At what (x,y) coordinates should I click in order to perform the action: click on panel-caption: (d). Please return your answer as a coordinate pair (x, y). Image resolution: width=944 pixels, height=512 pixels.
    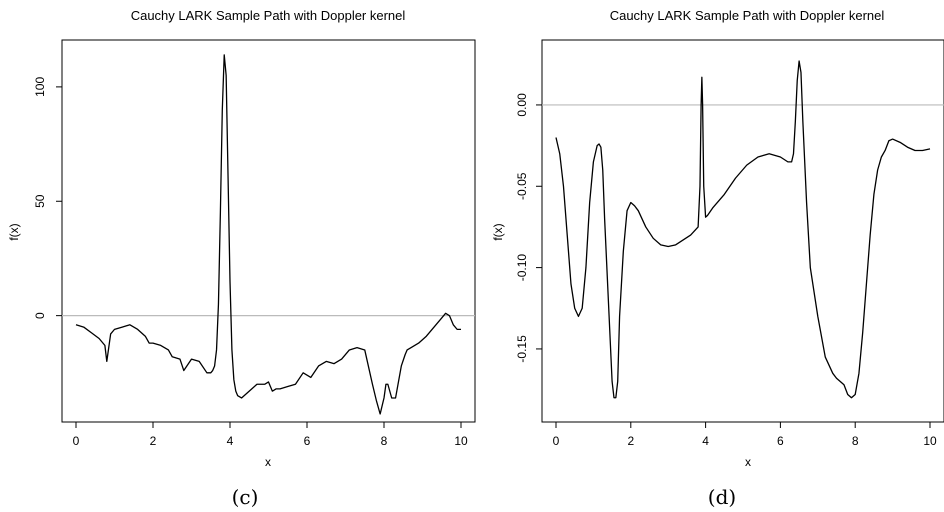
    Looking at the image, I should click on (722, 497).